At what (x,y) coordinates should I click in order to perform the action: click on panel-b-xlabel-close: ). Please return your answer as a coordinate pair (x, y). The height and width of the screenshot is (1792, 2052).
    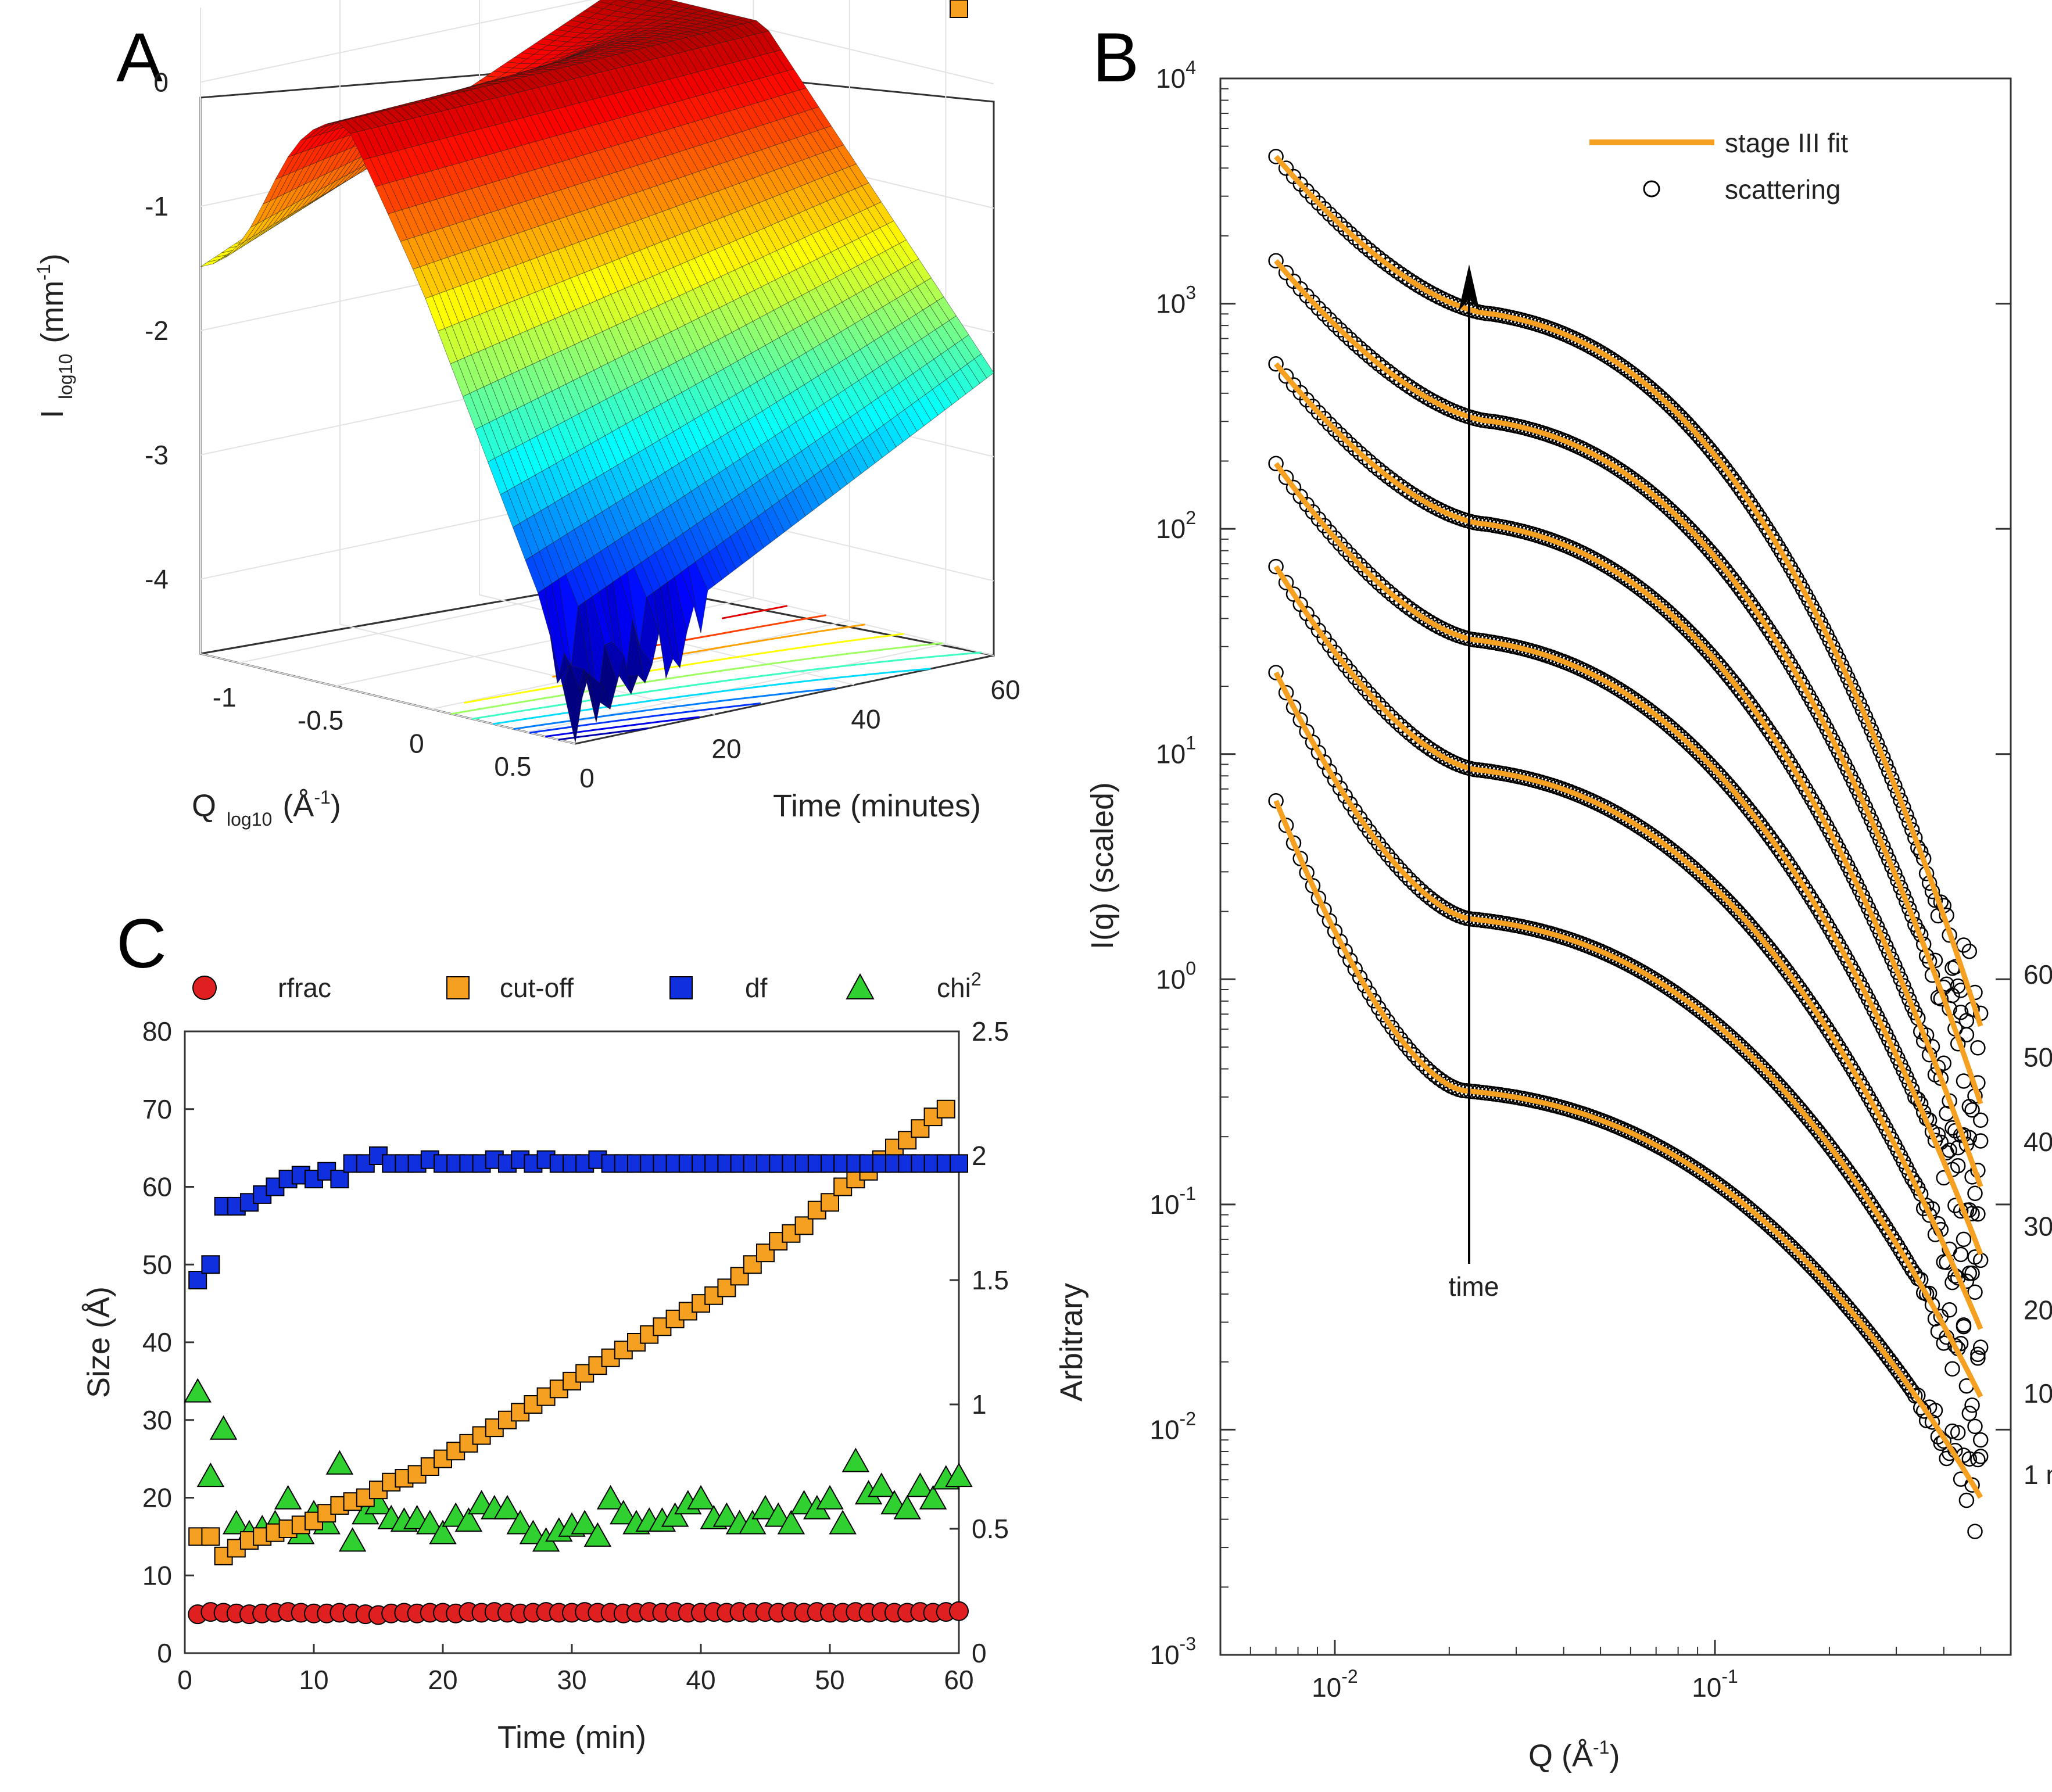
    Looking at the image, I should click on (1615, 1756).